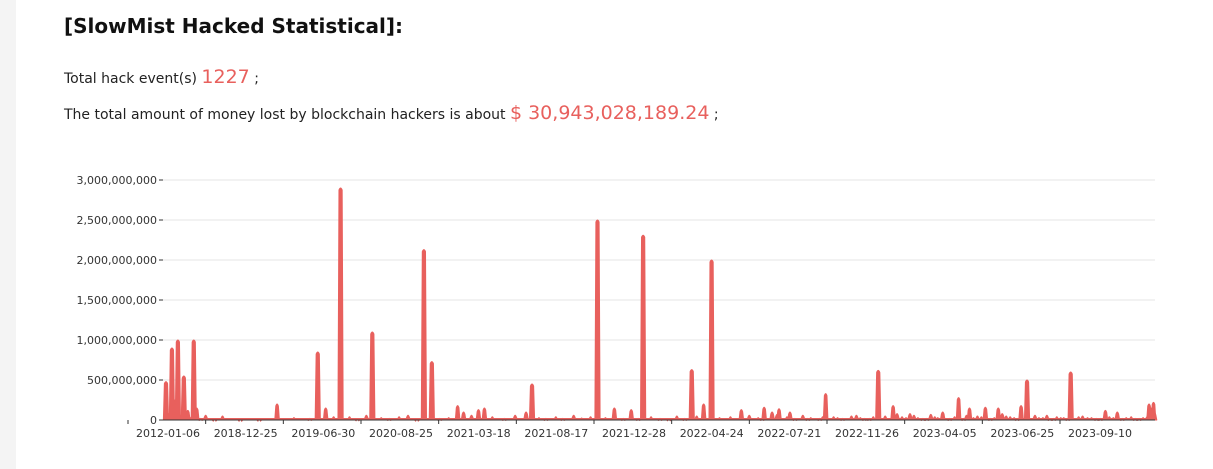  Describe the element at coordinates (609, 113) in the screenshot. I see `money-lost-amount: $ 30,943,028,189.24` at that location.